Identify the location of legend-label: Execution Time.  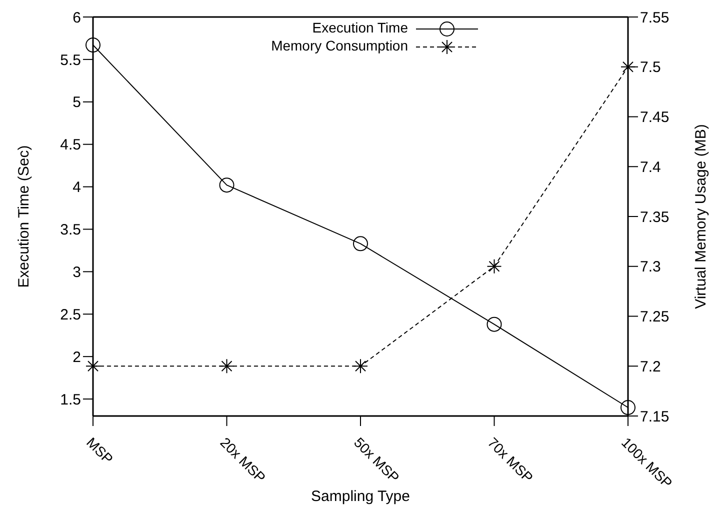
(360, 28).